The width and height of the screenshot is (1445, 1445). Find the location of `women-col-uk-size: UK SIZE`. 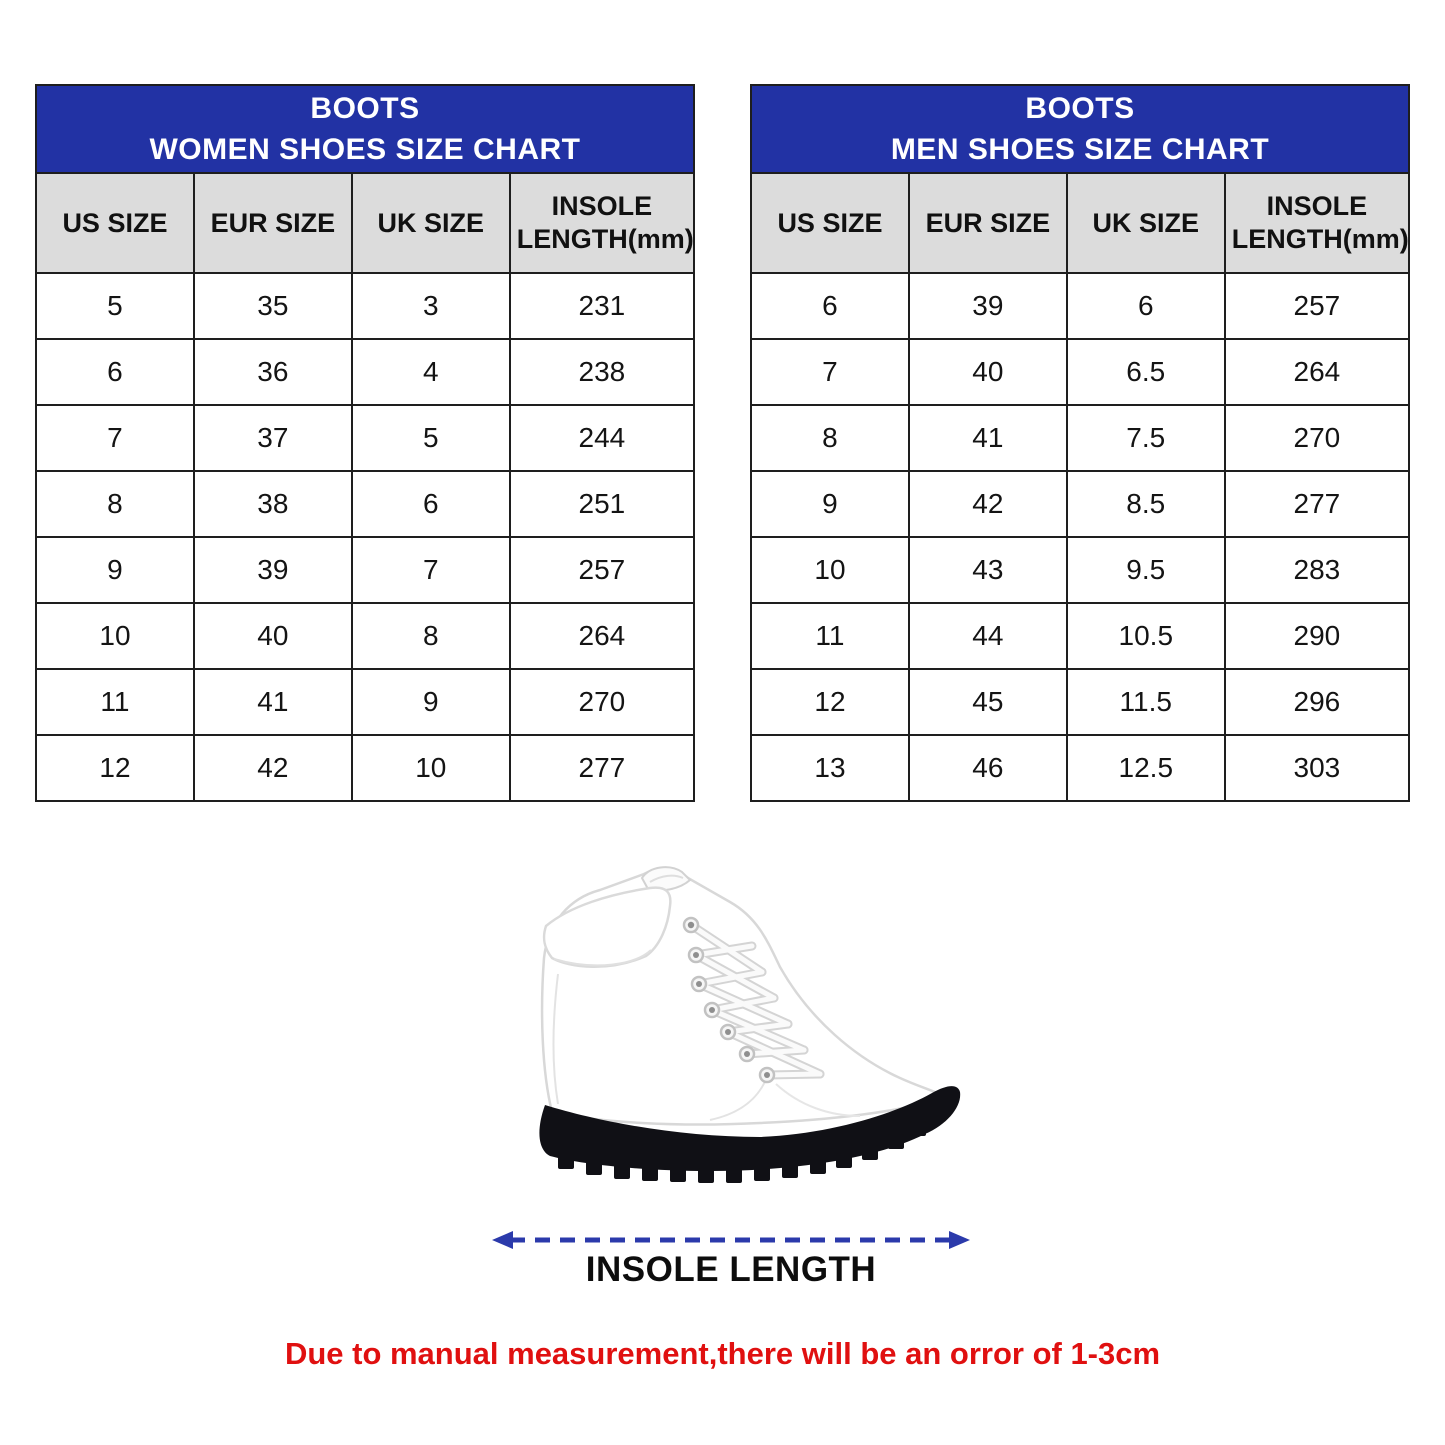

women-col-uk-size: UK SIZE is located at coordinates (430, 223).